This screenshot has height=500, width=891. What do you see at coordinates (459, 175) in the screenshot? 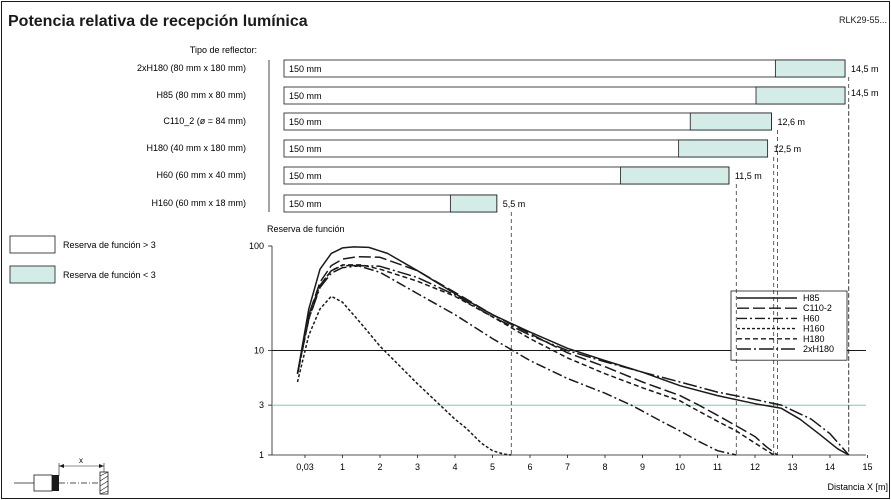
I see `range-bar-row: H60 (60 mm x 40 mm) 150 mm 11,5 m` at bounding box center [459, 175].